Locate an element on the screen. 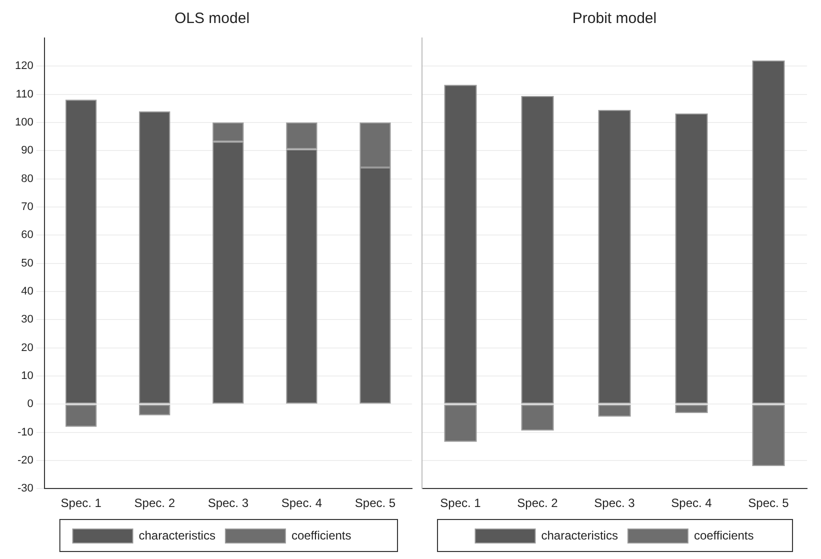  y-tick-label: 30 is located at coordinates (27, 320).